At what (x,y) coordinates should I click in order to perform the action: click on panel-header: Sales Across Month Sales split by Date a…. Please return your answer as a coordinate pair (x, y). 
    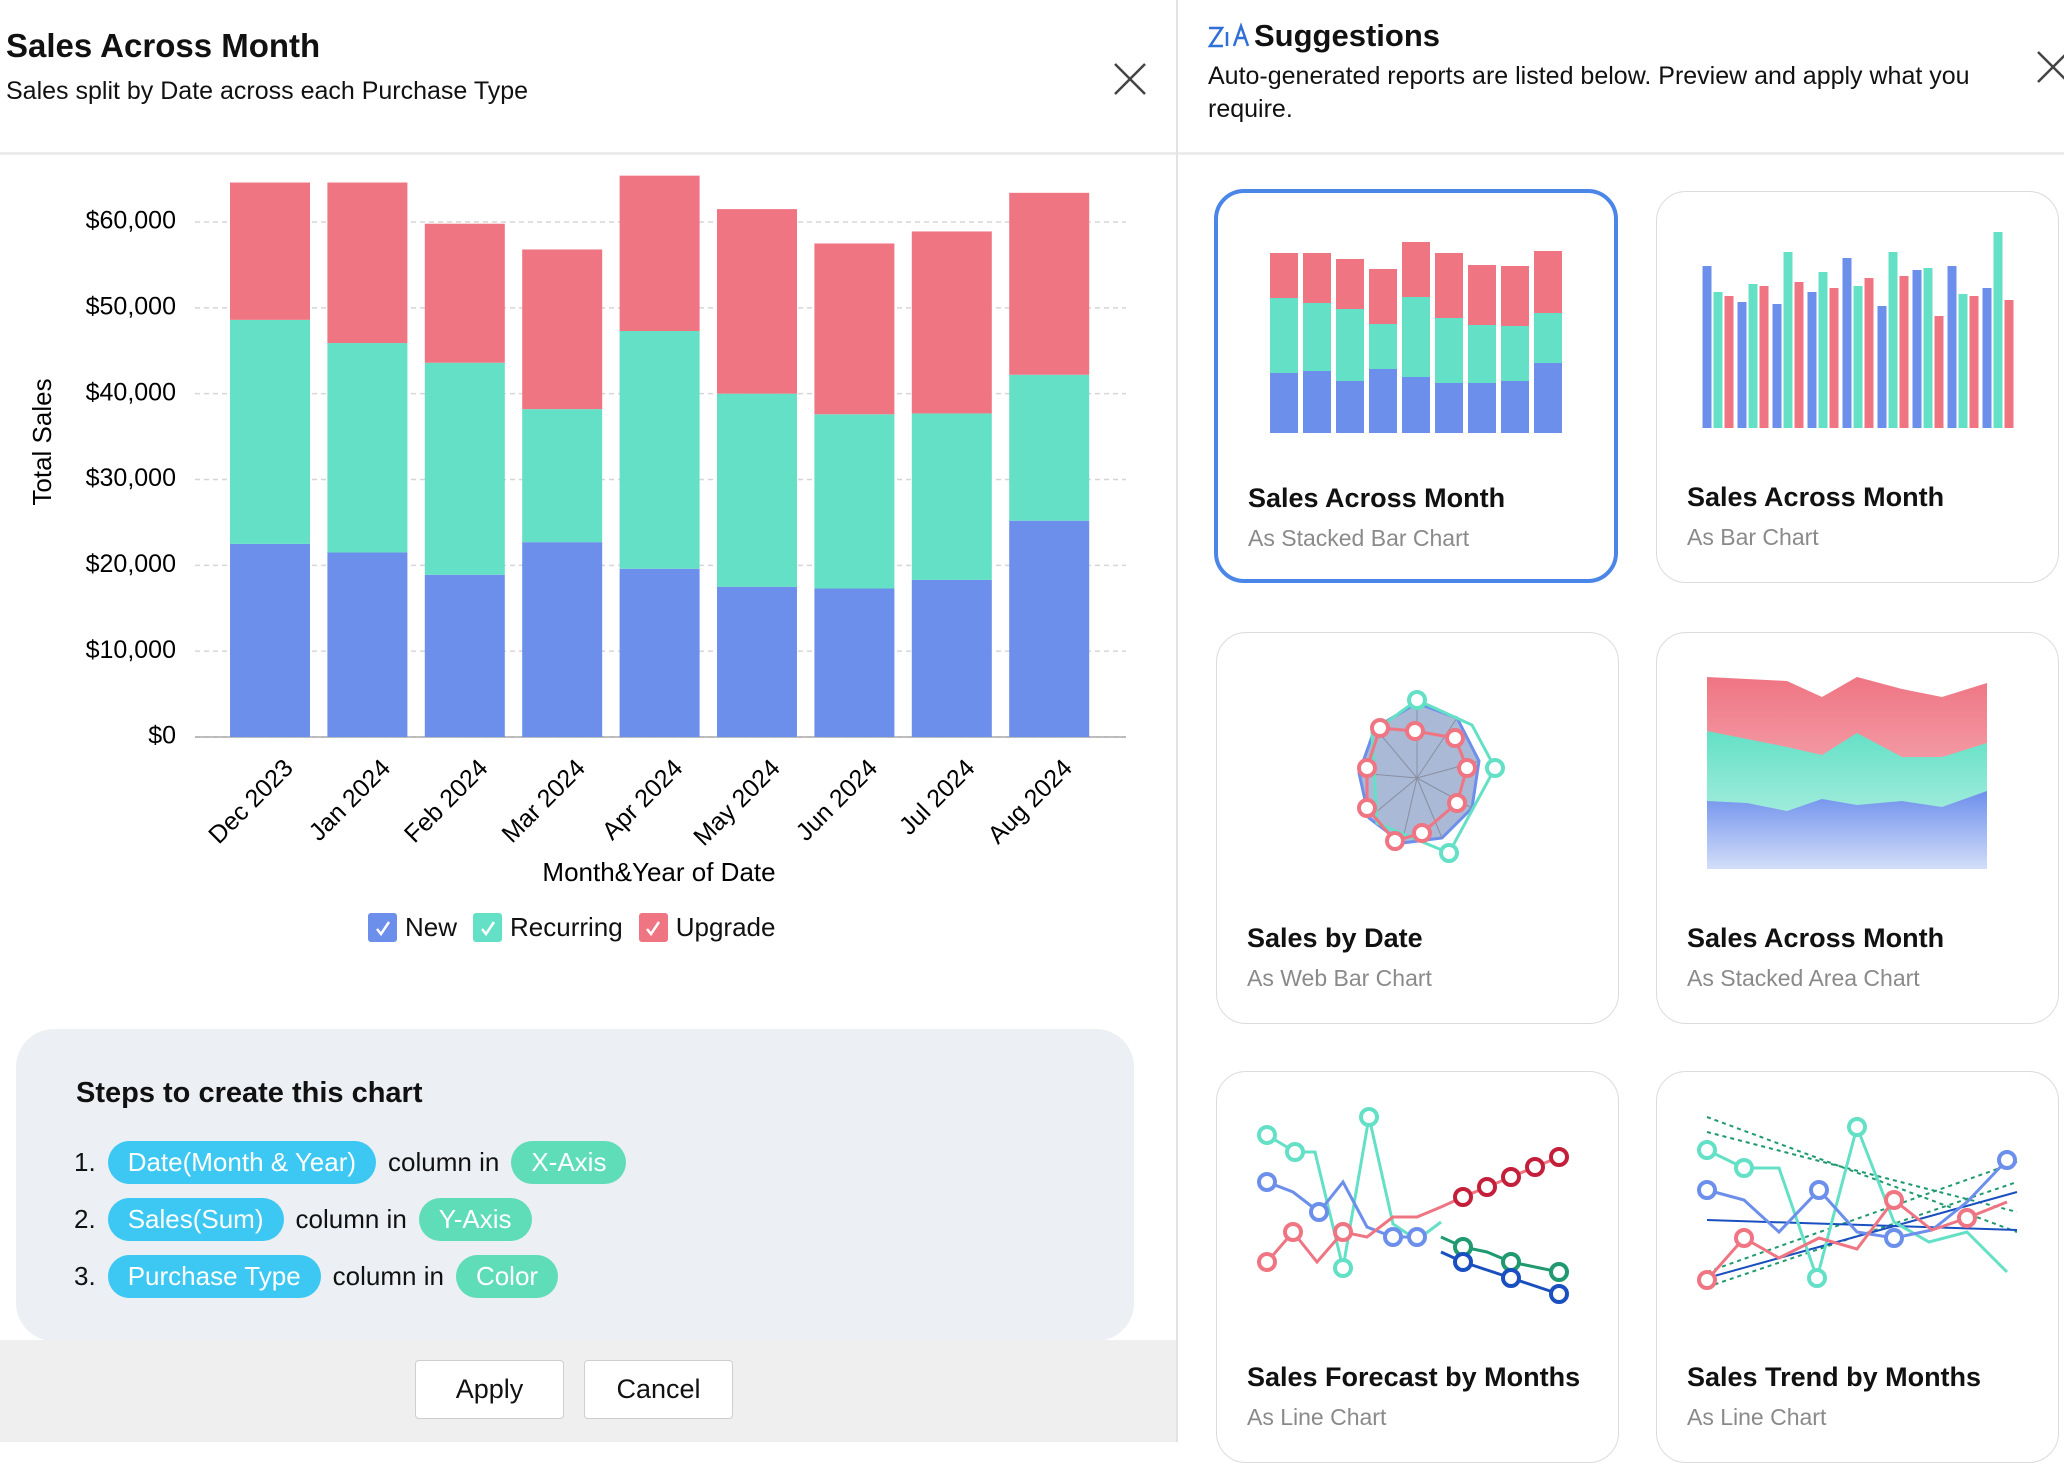
    Looking at the image, I should click on (588, 77).